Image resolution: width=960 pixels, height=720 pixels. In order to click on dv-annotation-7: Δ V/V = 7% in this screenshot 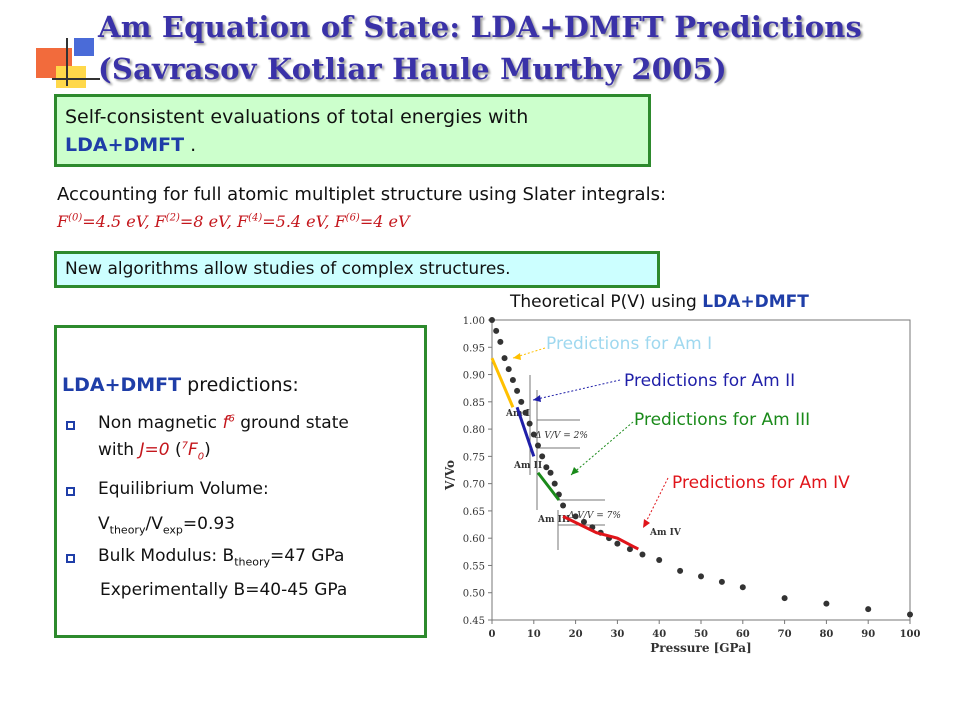, I will do `click(594, 516)`.